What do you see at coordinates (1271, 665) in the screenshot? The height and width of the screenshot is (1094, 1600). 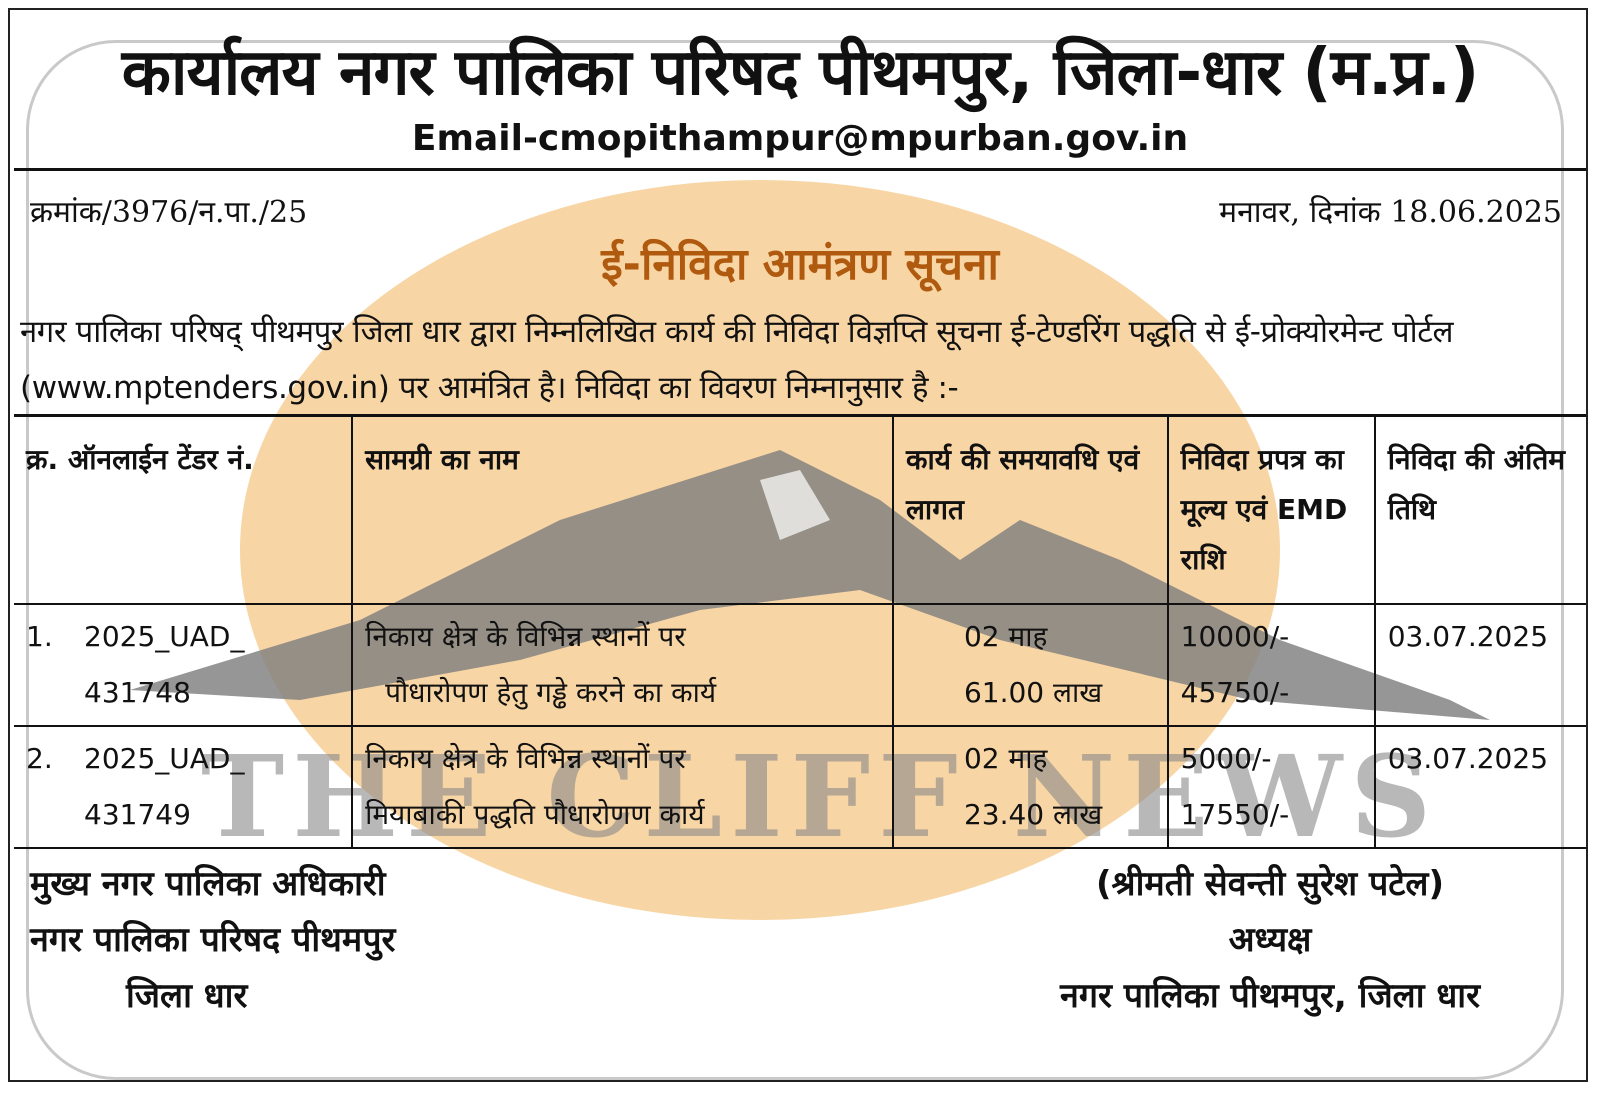 I see `fee-emd-cell: 10000/- 45750/-` at bounding box center [1271, 665].